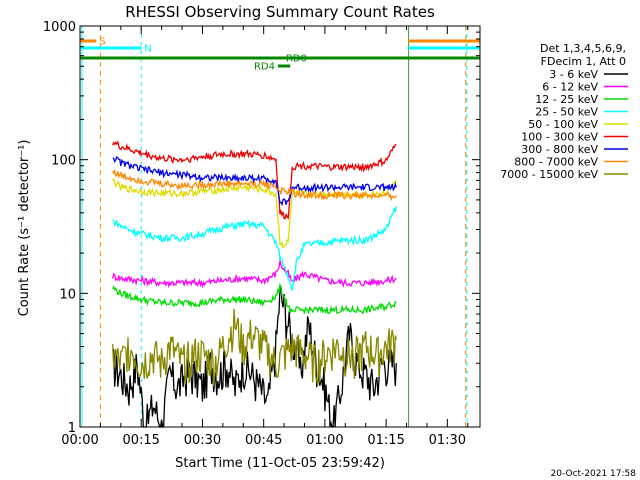 Image resolution: width=640 pixels, height=480 pixels. What do you see at coordinates (147, 49) in the screenshot?
I see `annotation-label: N` at bounding box center [147, 49].